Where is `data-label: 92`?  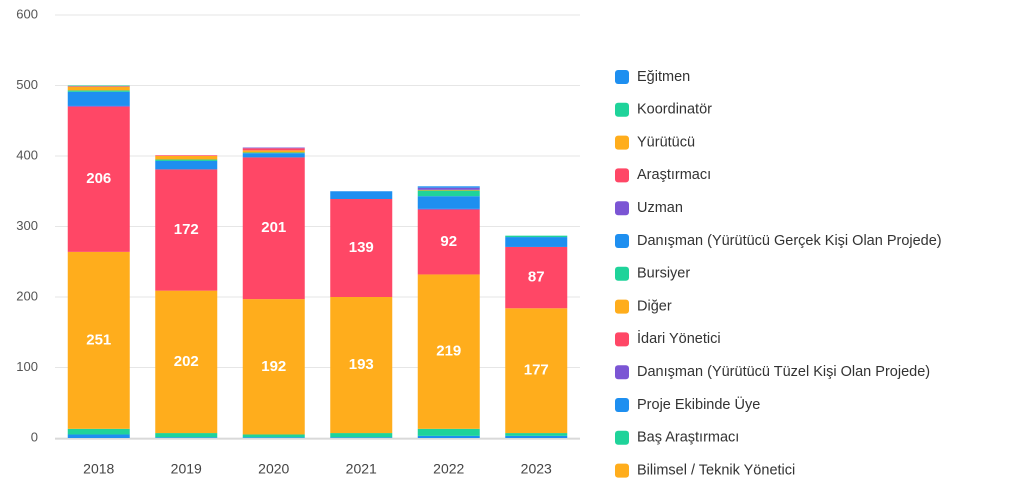 data-label: 92 is located at coordinates (448, 241).